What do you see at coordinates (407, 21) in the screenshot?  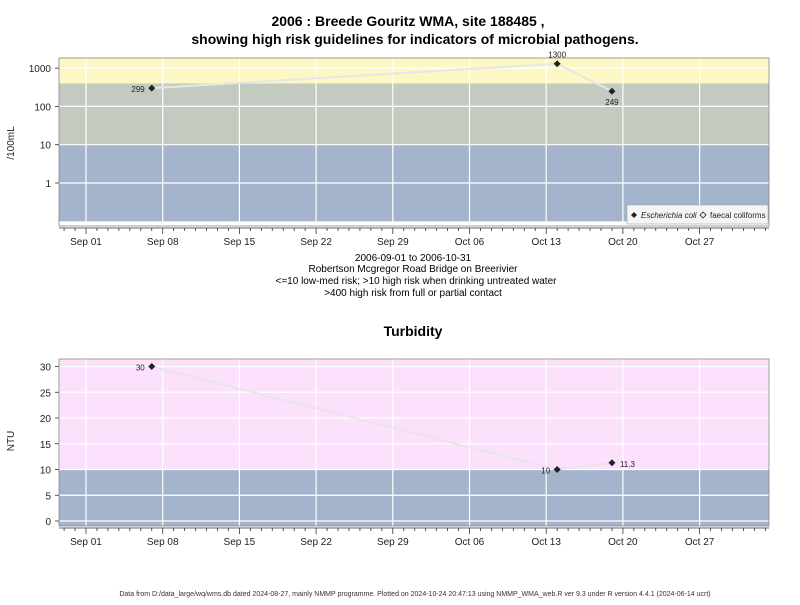 I see `chart1-title-line1: 2006 : Breede Gouritz WMA, site 188485 ,` at bounding box center [407, 21].